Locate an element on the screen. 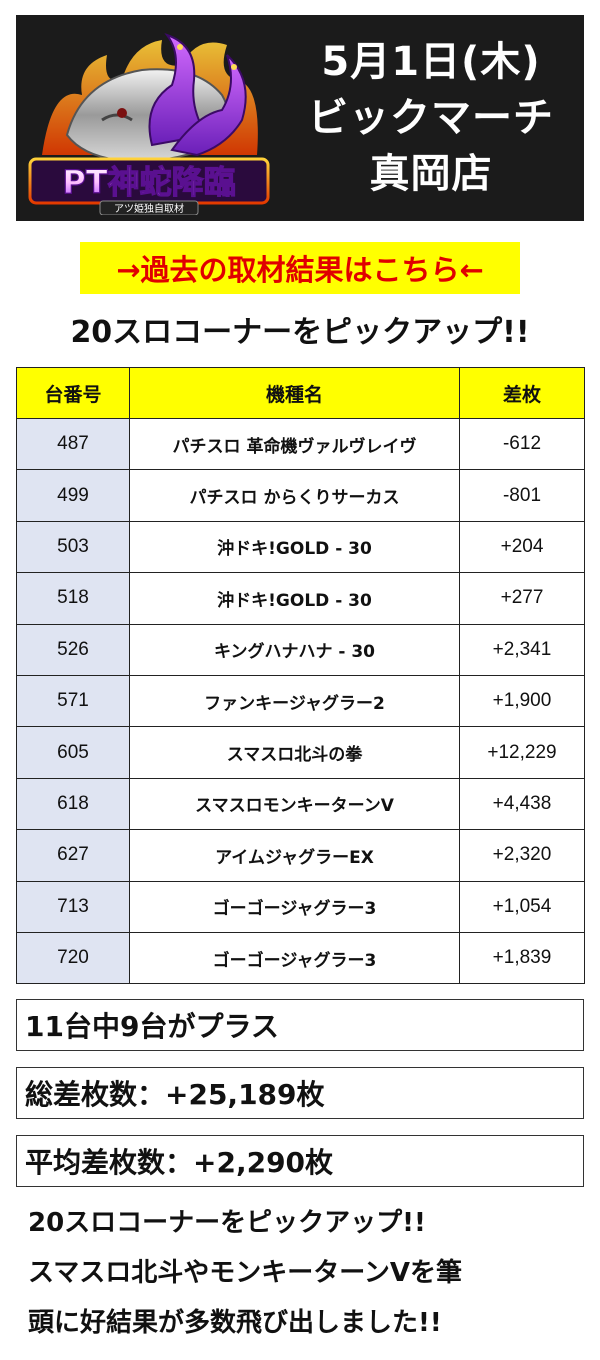 The width and height of the screenshot is (600, 1360). logo-title: PT神蛇降臨 is located at coordinates (148, 182).